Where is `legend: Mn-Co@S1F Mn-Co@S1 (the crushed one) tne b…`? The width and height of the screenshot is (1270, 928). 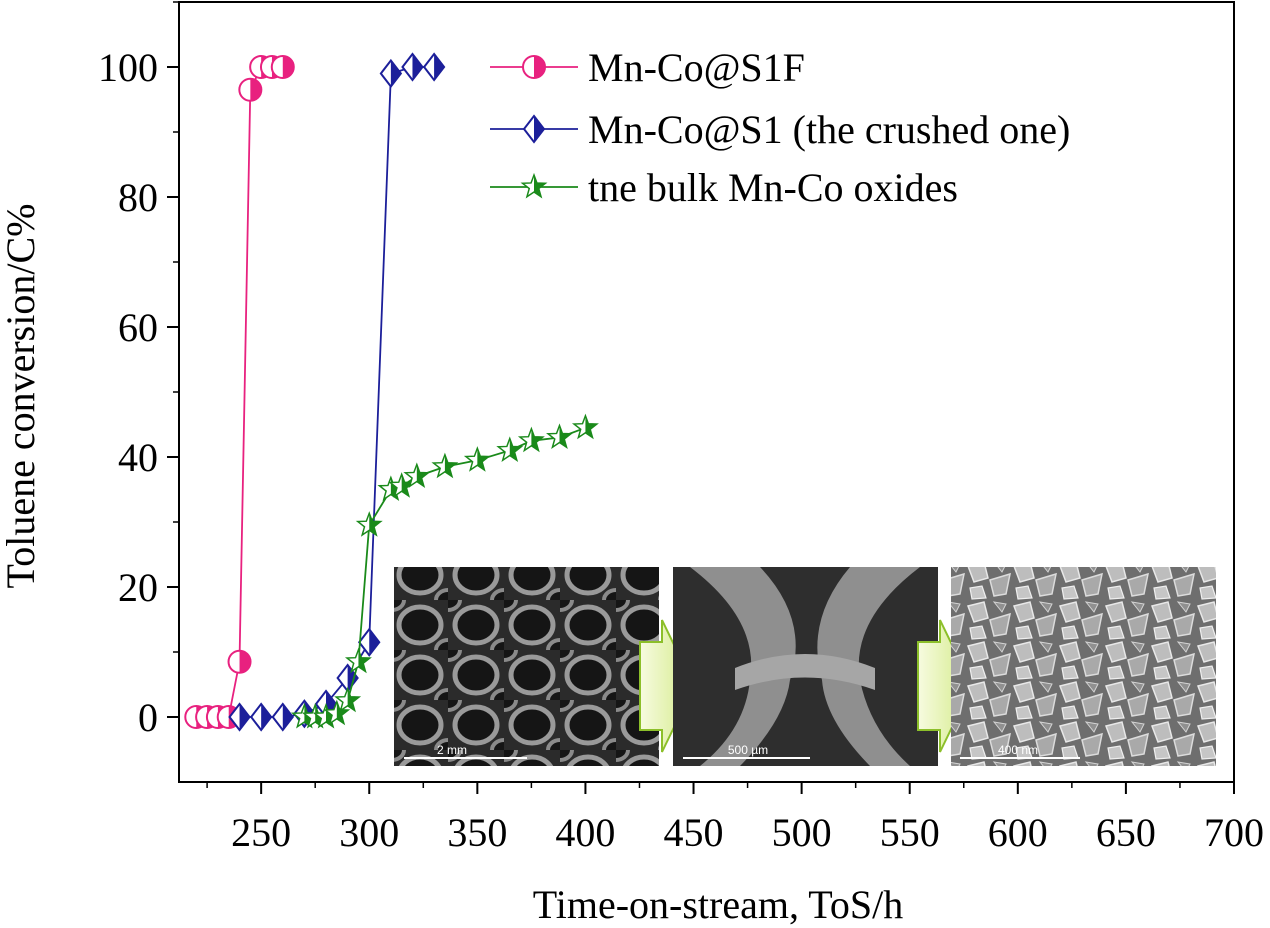
legend: Mn-Co@S1F Mn-Co@S1 (the crushed one) tne b… is located at coordinates (780, 127).